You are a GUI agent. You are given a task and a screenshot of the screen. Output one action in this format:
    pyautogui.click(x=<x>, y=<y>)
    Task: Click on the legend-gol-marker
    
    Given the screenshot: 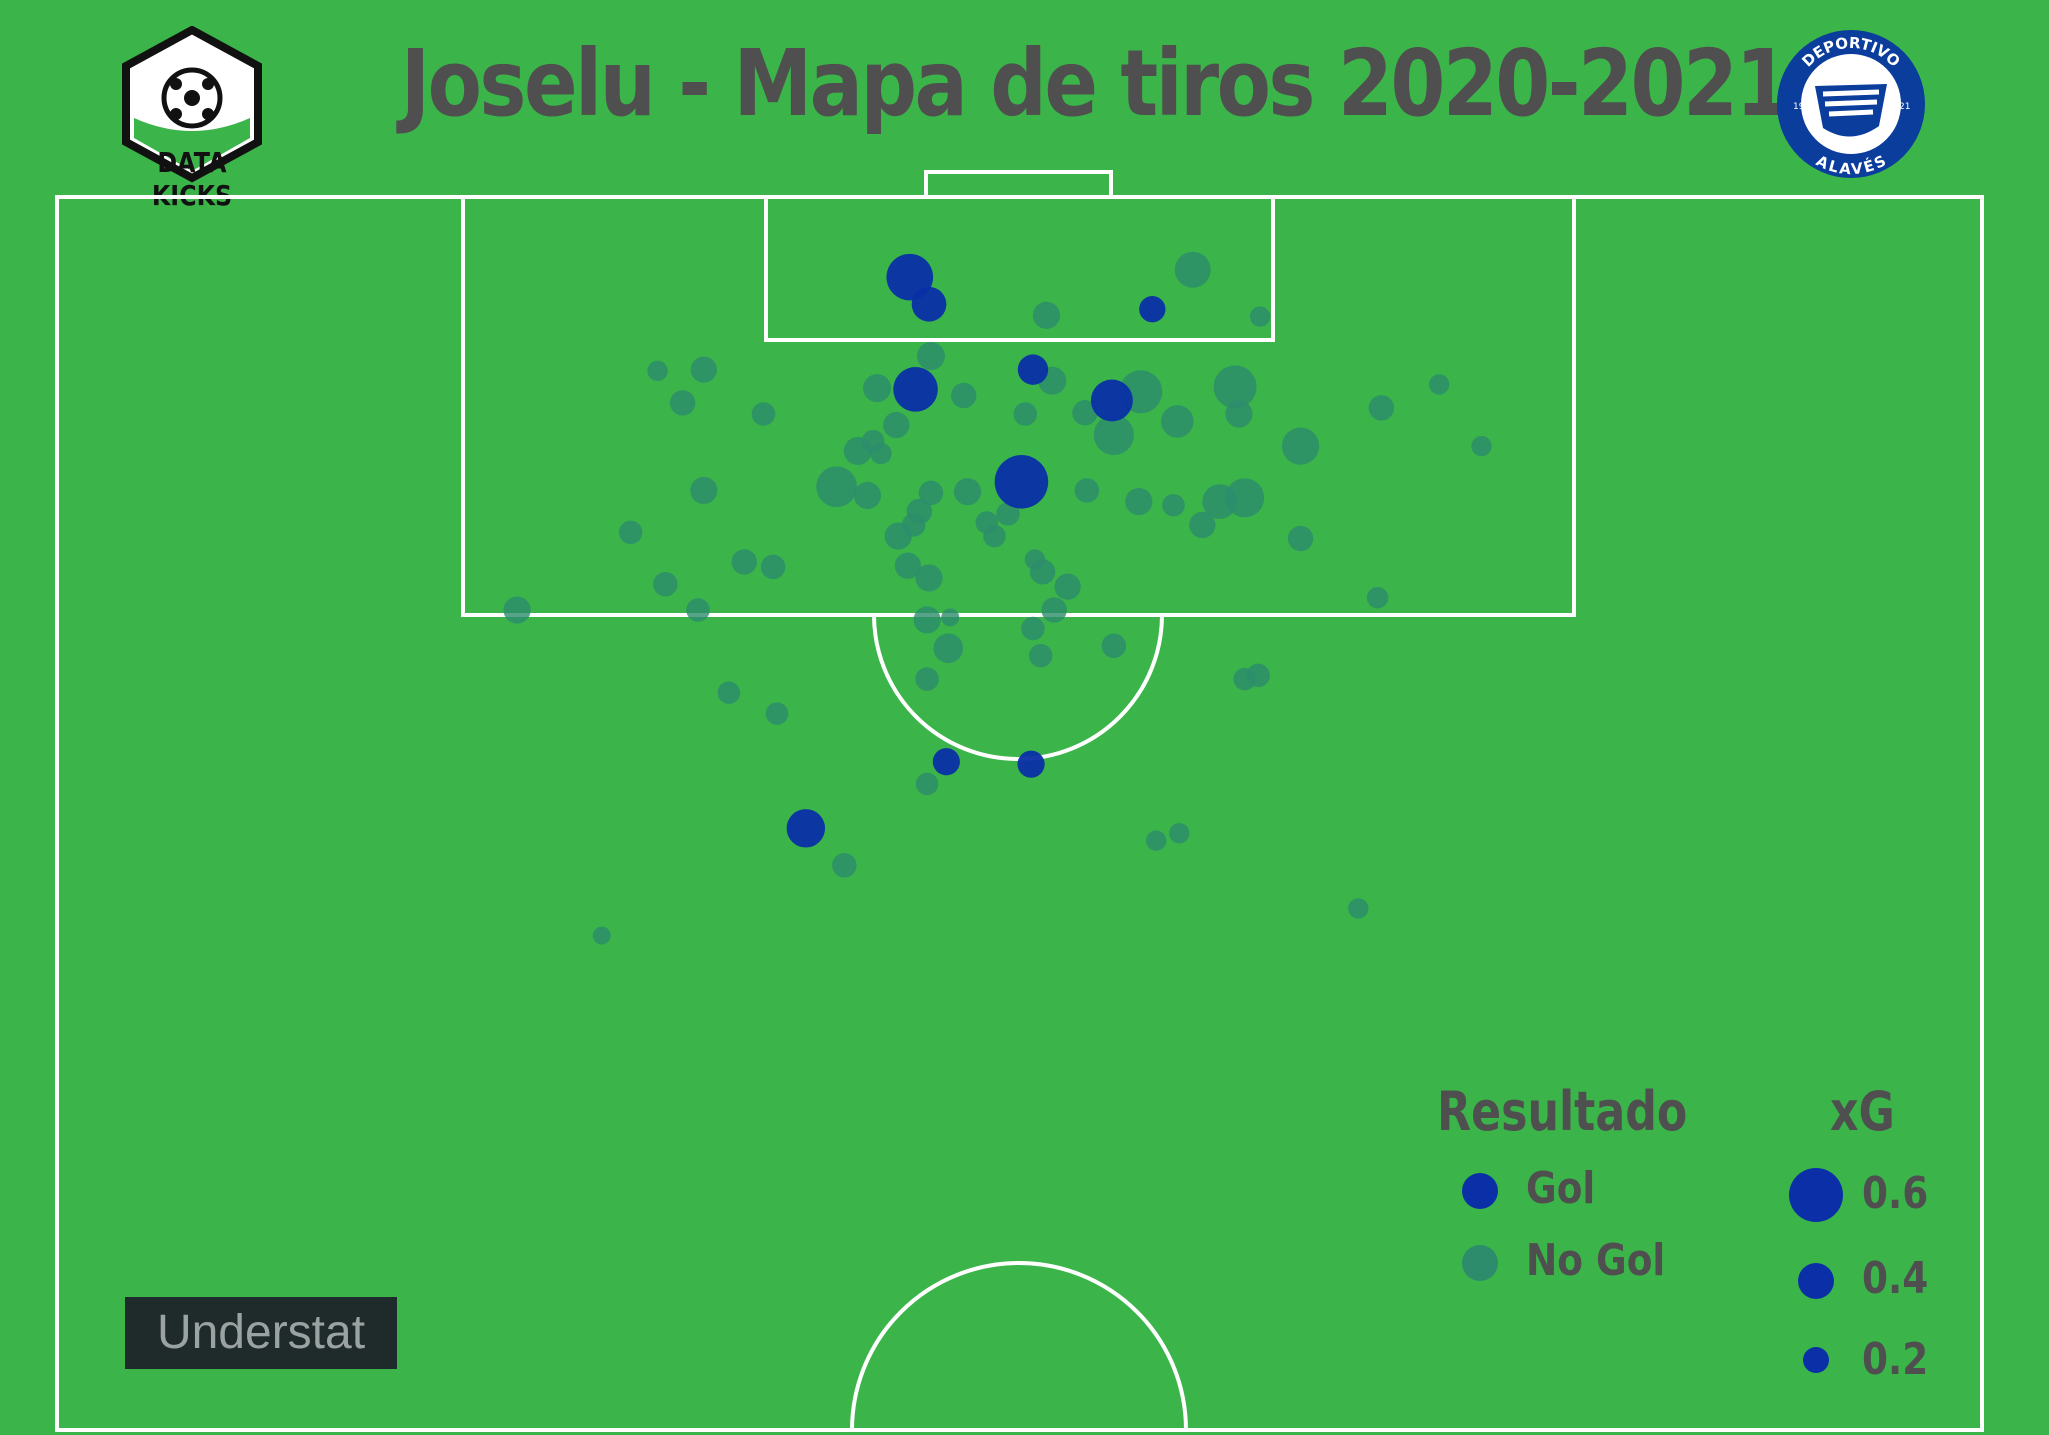 What is the action you would take?
    pyautogui.click(x=1480, y=1191)
    